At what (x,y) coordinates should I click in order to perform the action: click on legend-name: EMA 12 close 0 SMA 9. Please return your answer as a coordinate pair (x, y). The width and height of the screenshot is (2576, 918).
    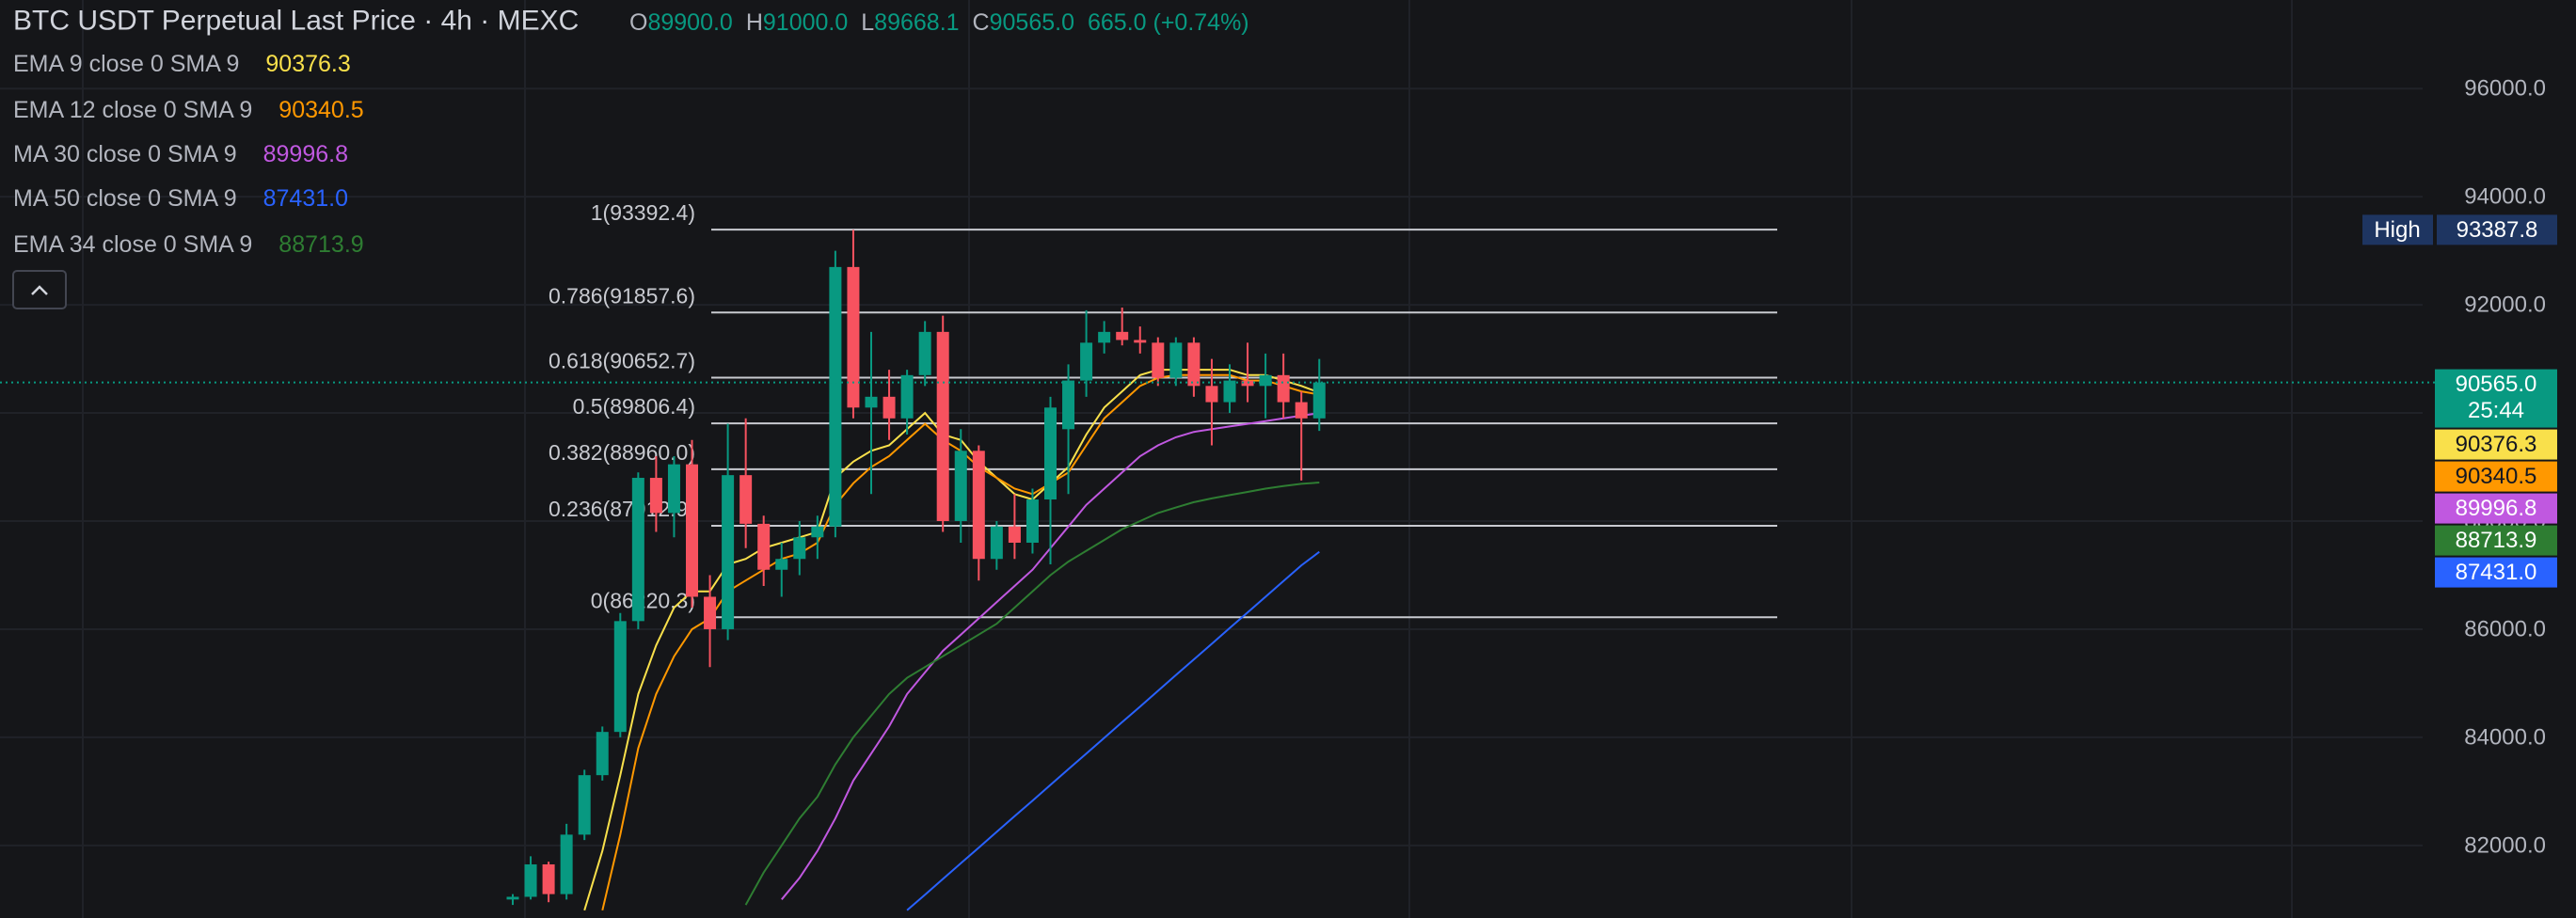
    Looking at the image, I should click on (132, 110).